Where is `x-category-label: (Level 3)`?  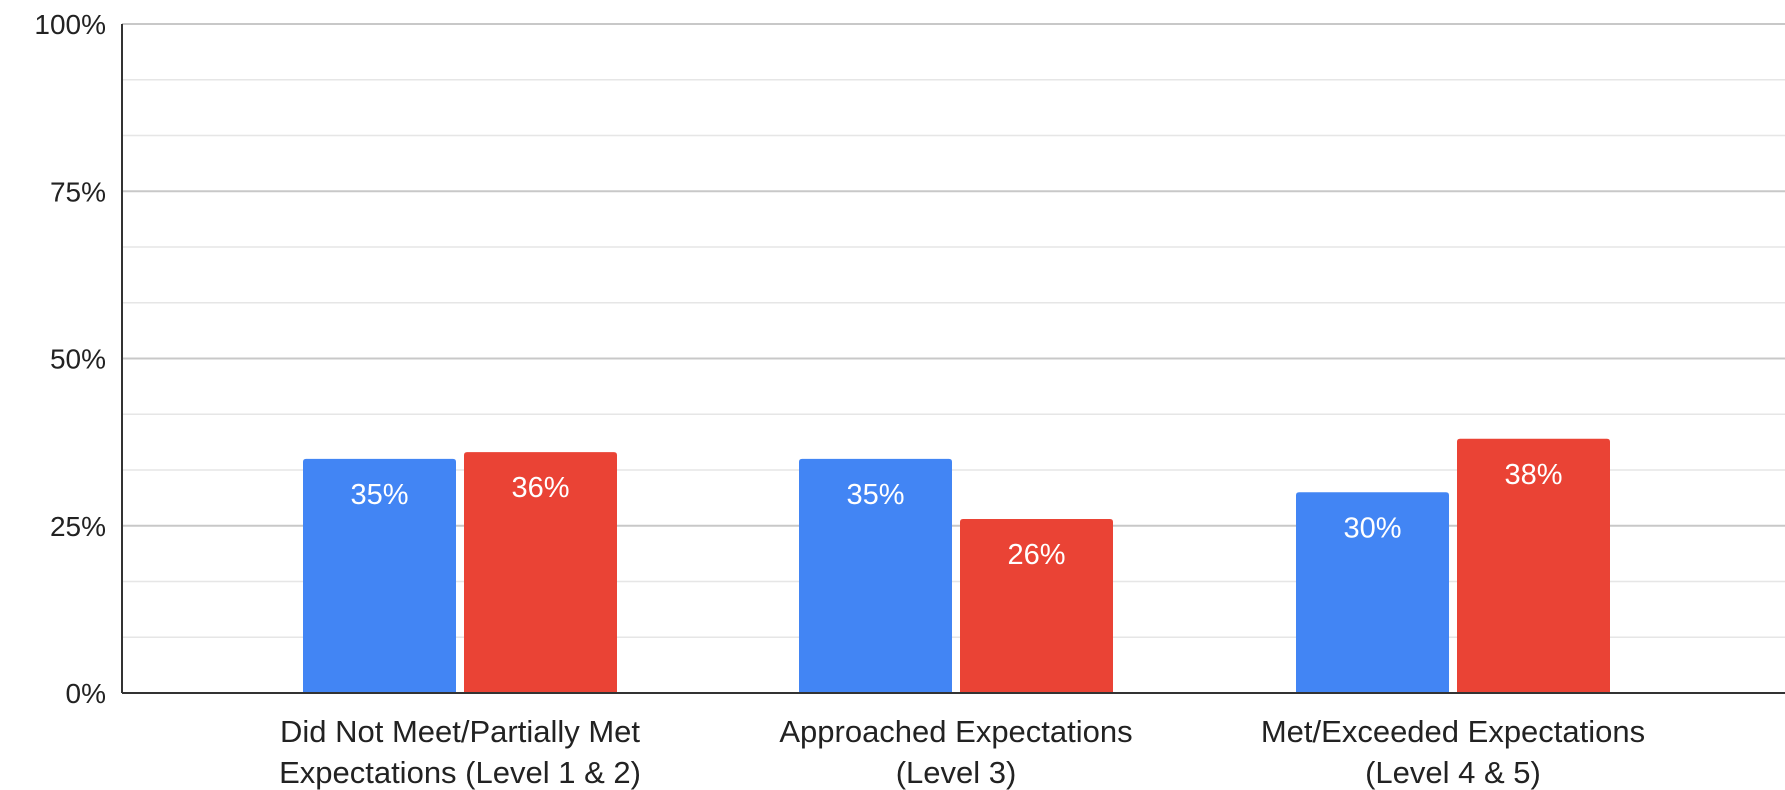
x-category-label: (Level 3) is located at coordinates (956, 772).